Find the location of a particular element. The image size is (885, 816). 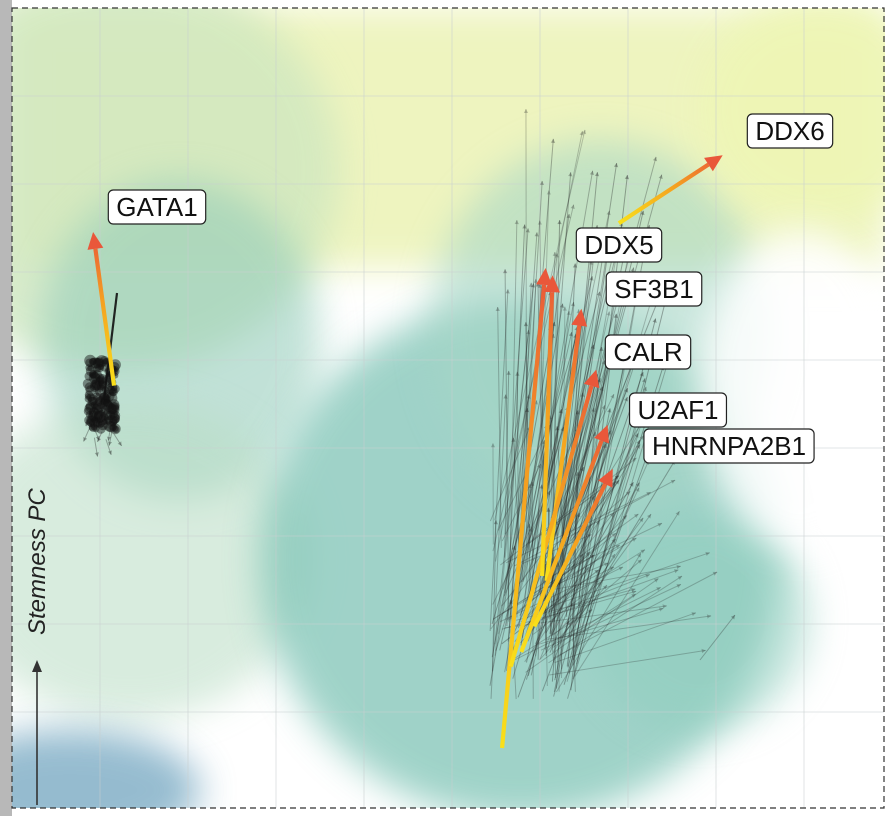

gata1-cell-cluster is located at coordinates (102, 374).